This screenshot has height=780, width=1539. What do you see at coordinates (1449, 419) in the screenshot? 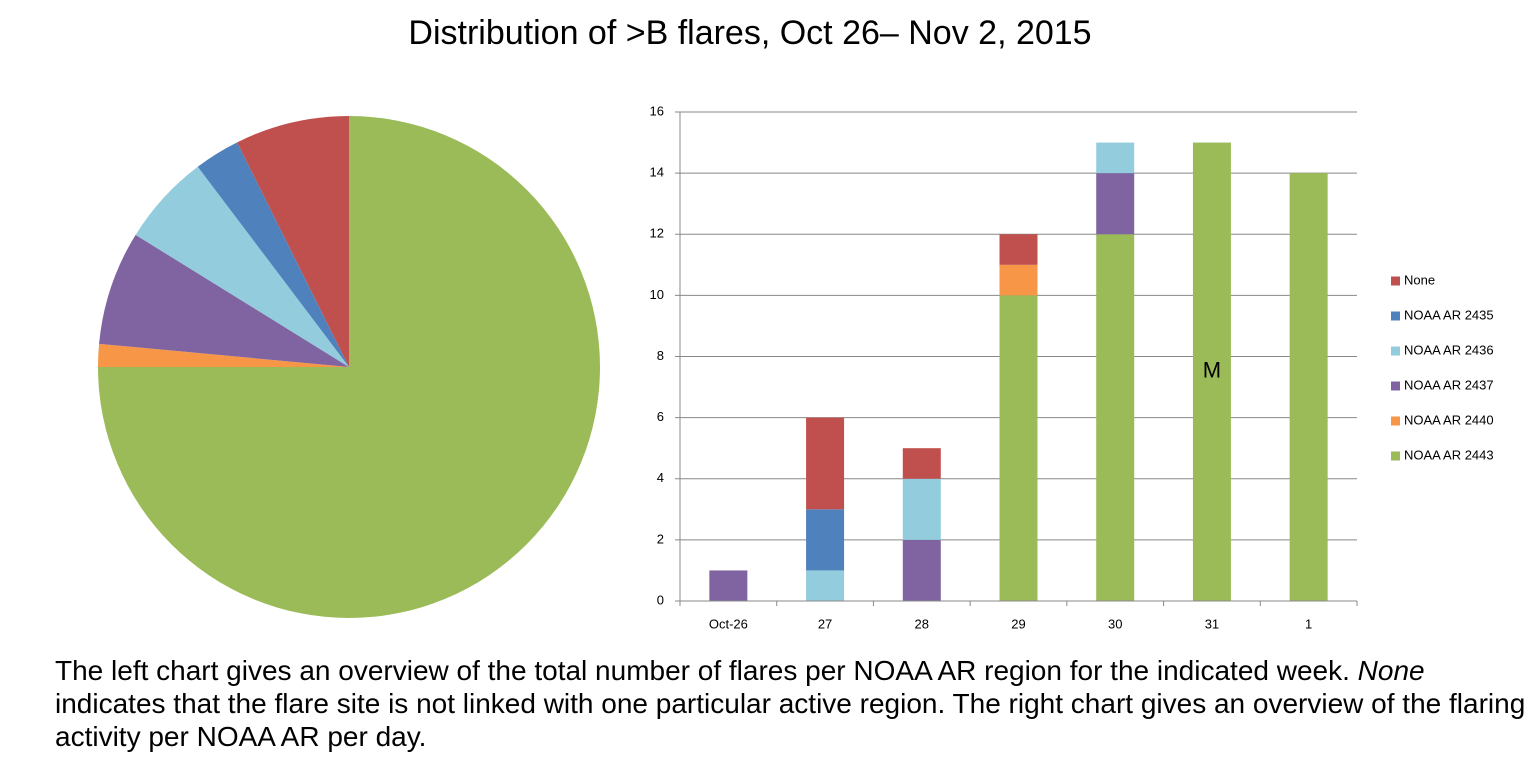
I see `legend-label: NOAA AR 2440` at bounding box center [1449, 419].